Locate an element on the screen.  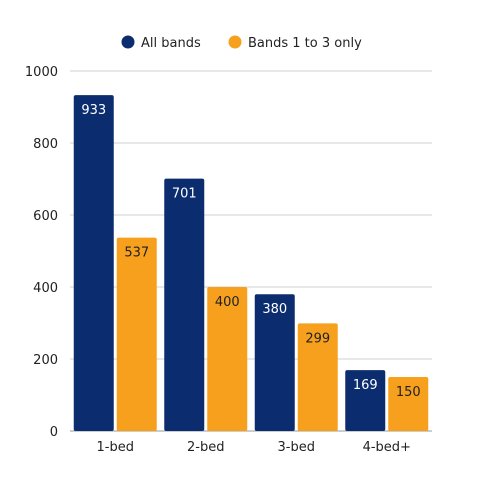
bar-bands-1-to-3-only-3-bed is located at coordinates (317, 377).